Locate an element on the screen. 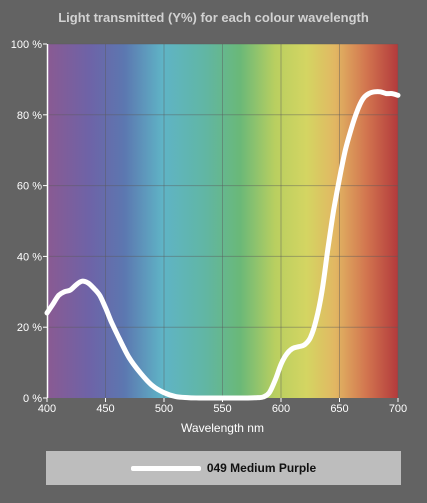 The image size is (427, 503). x-axis-label: Wavelength nm is located at coordinates (222, 428).